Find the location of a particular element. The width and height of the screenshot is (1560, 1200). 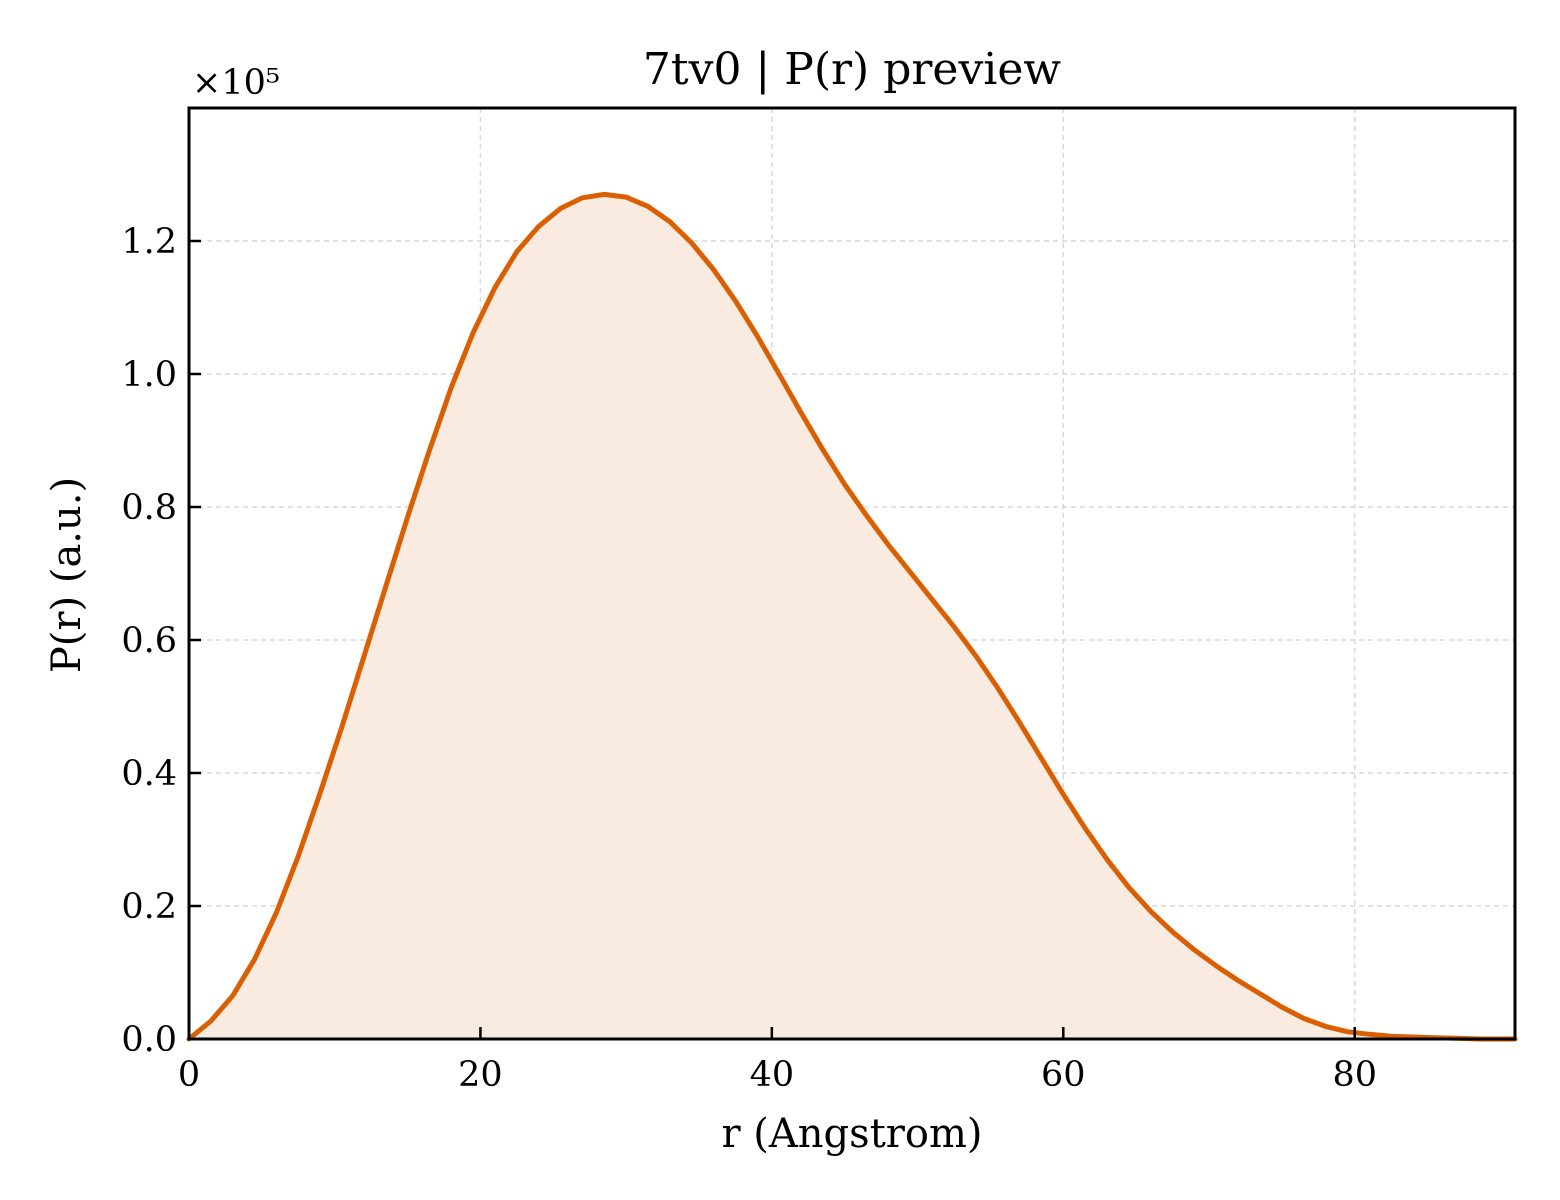

y-tick-label: 0.6 is located at coordinates (149, 641).